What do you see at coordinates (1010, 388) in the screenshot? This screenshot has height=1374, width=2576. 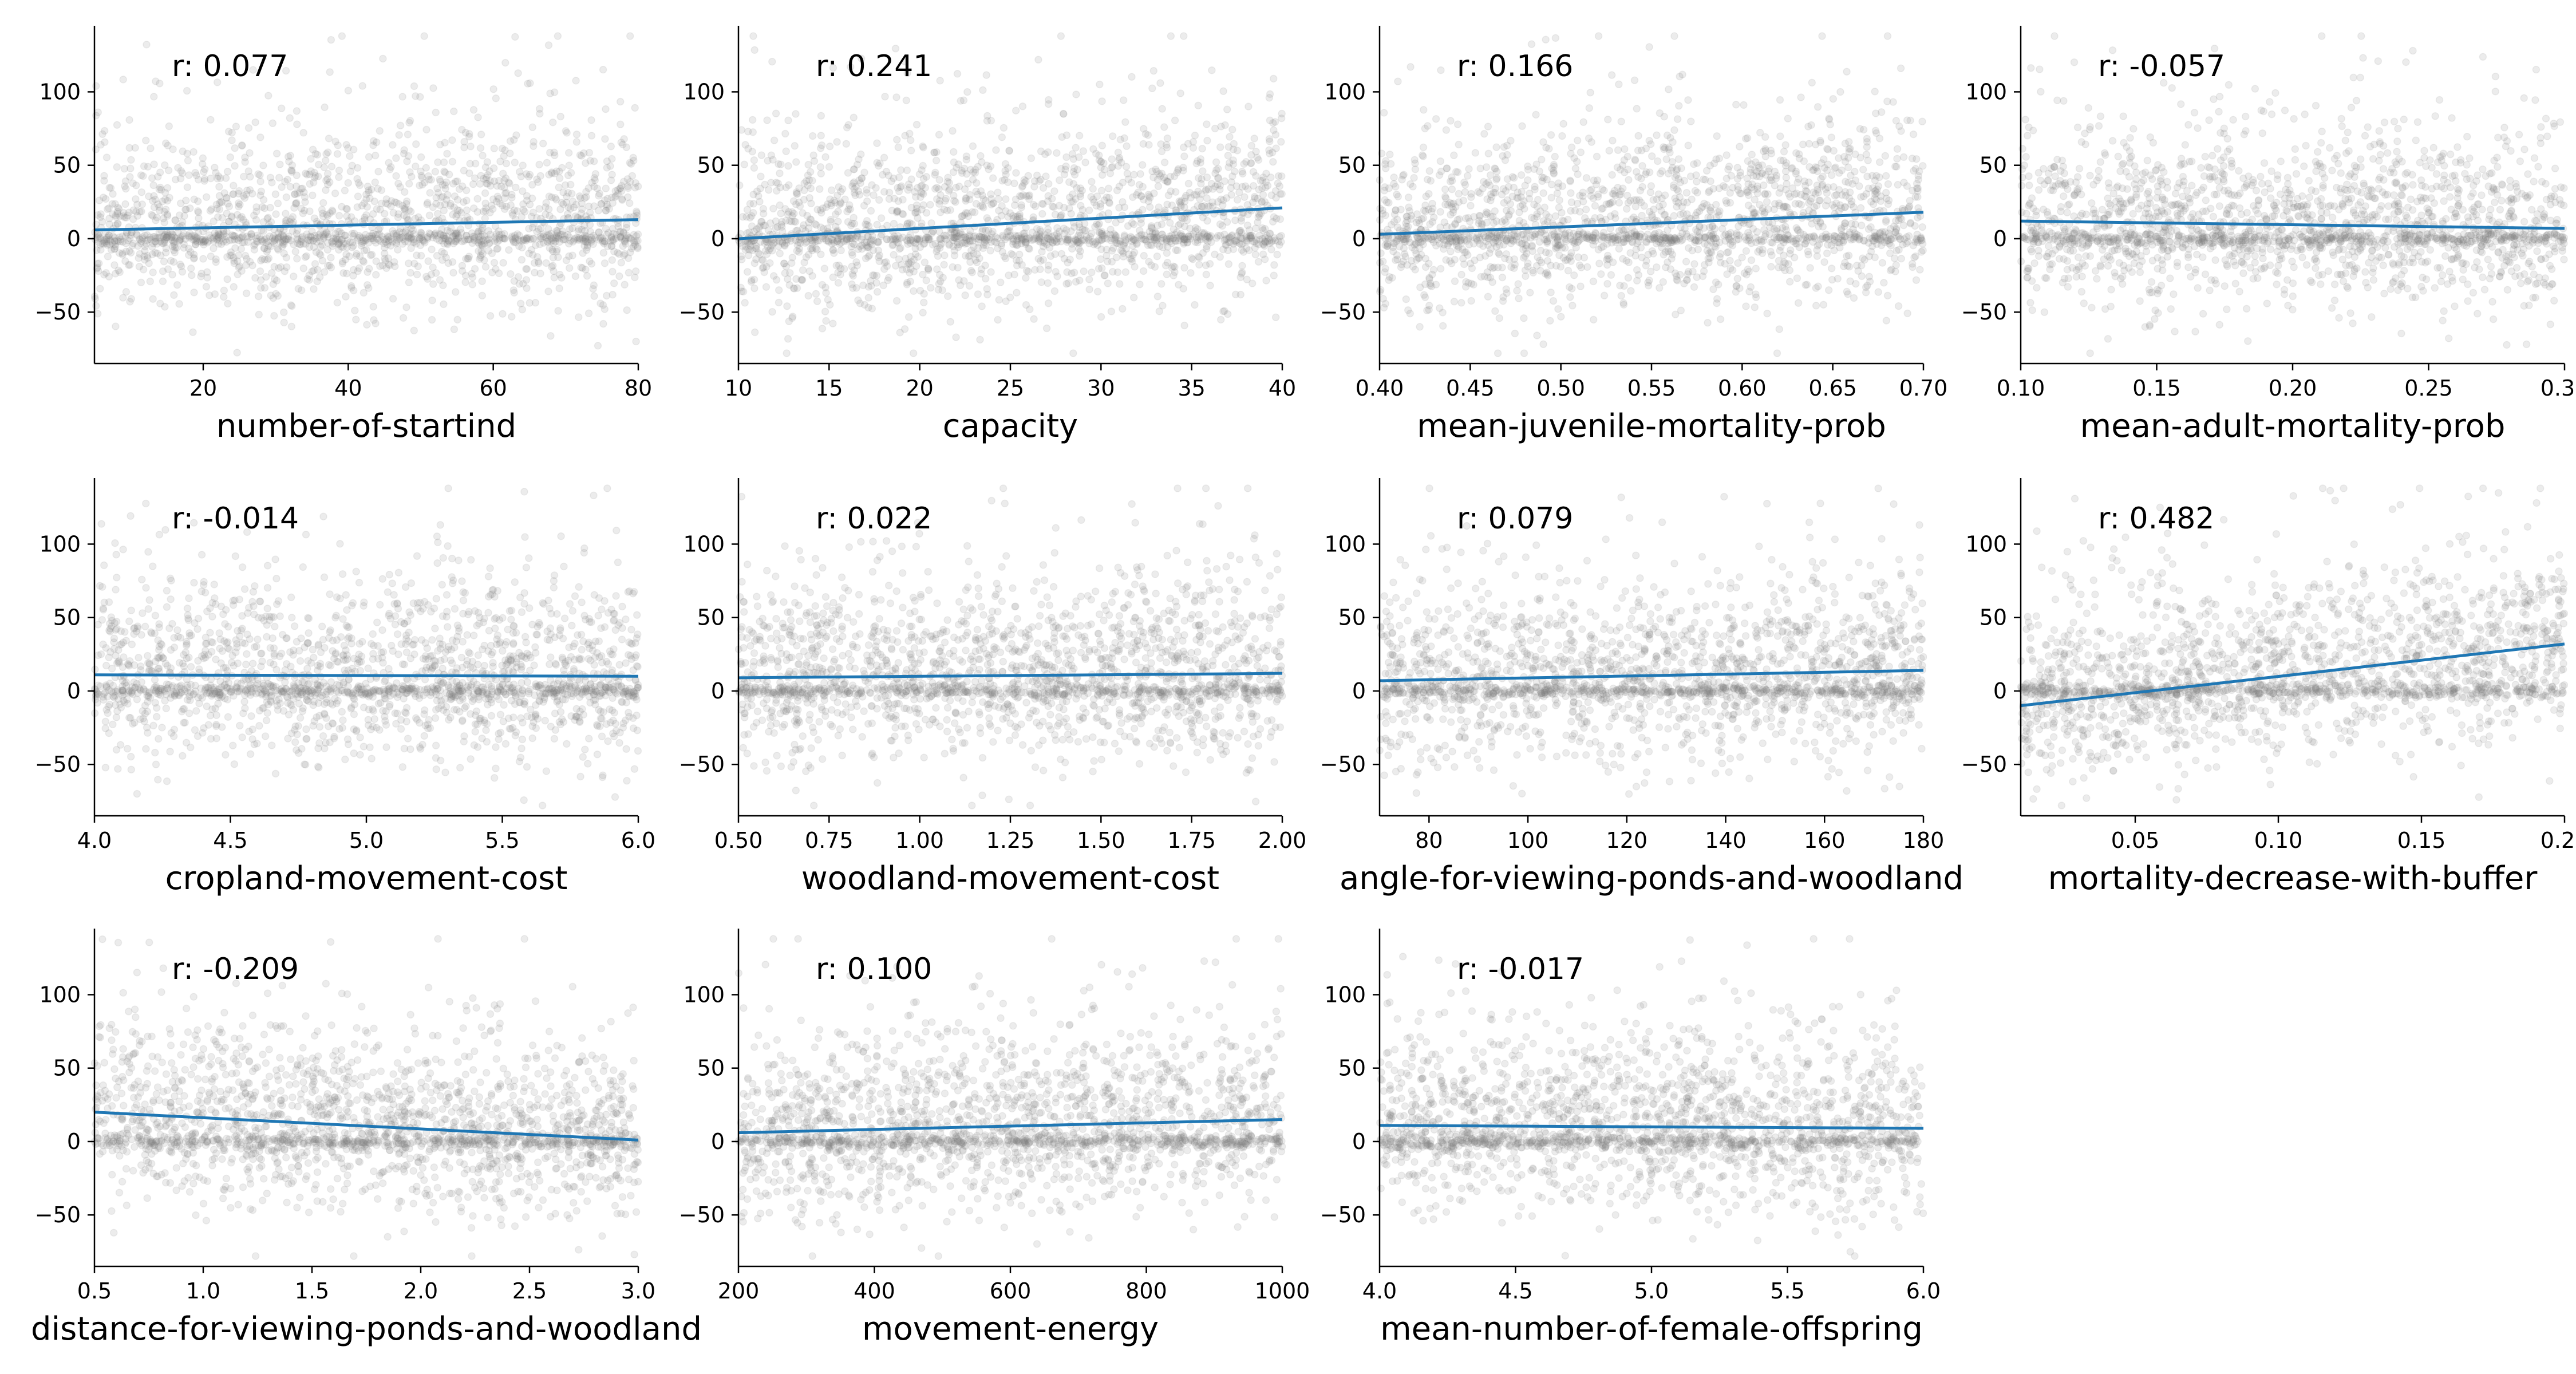 I see `x-tick-label: 25` at bounding box center [1010, 388].